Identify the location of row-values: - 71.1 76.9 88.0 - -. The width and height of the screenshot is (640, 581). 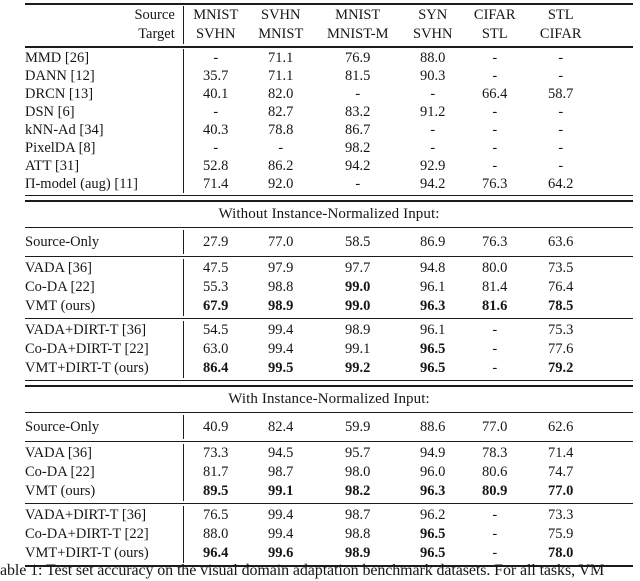
(407, 58).